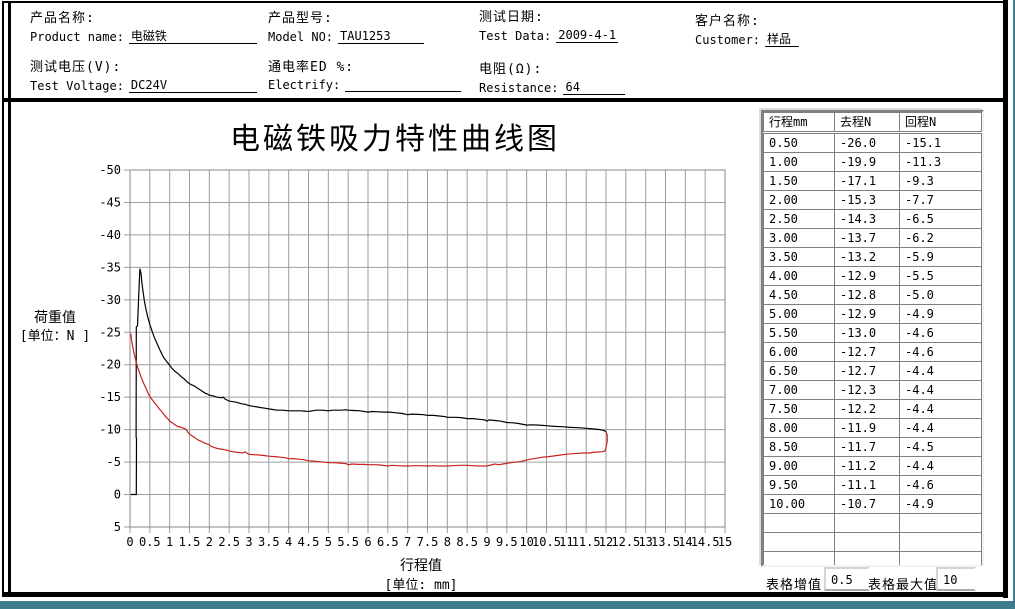 Image resolution: width=1015 pixels, height=609 pixels. What do you see at coordinates (799, 162) in the screenshot?
I see `table-cell: 1.00` at bounding box center [799, 162].